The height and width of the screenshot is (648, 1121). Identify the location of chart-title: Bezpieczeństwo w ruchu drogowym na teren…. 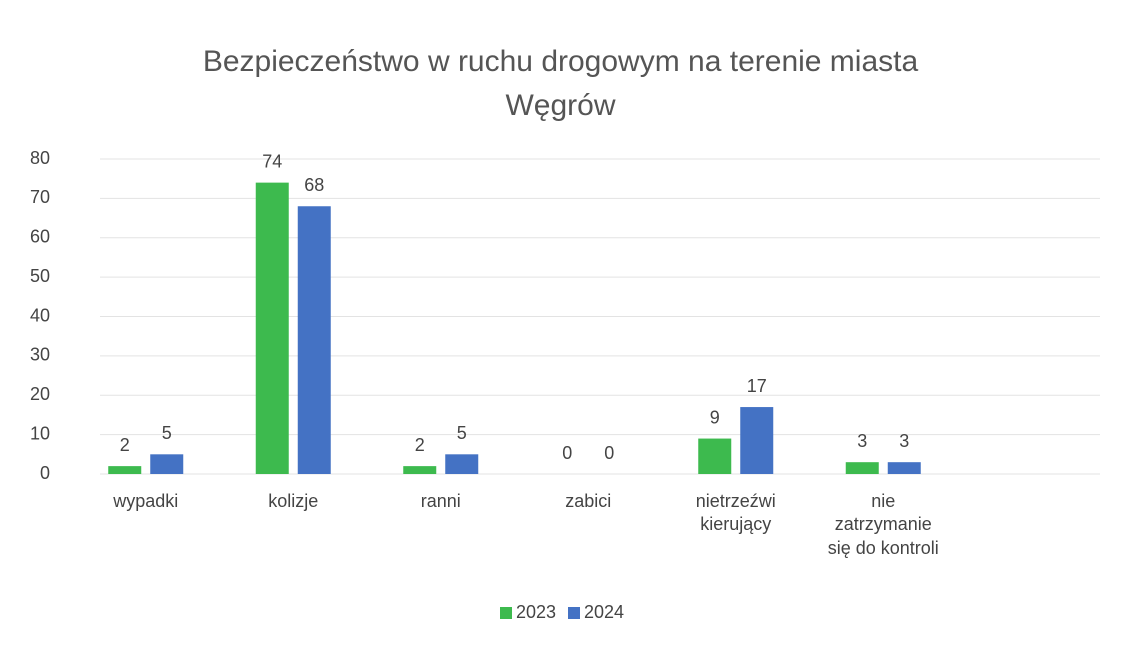
(560, 83).